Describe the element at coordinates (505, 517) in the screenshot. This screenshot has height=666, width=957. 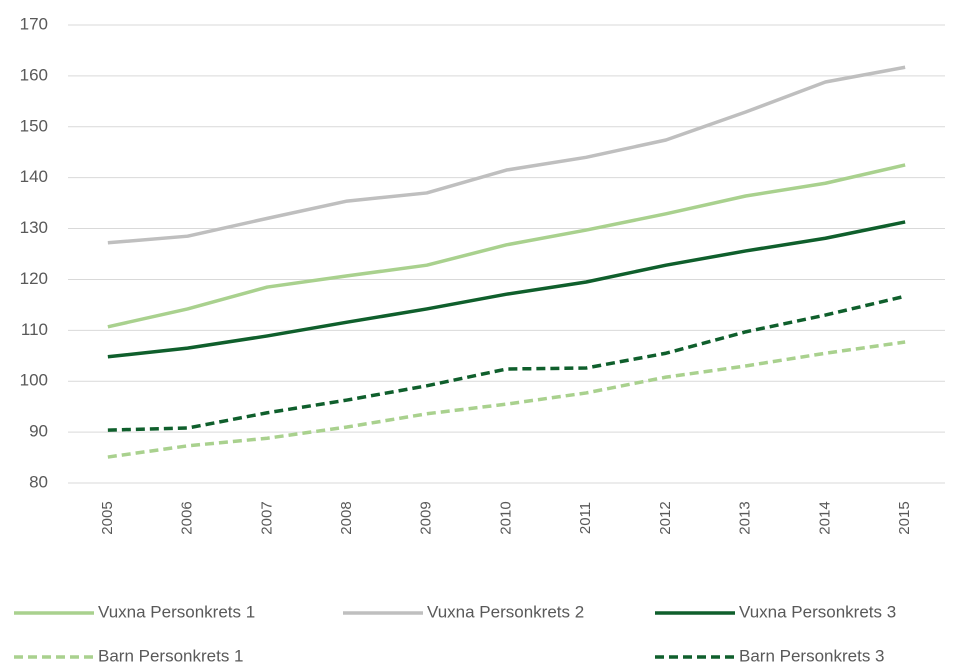
I see `x-tick-label: 2010` at that location.